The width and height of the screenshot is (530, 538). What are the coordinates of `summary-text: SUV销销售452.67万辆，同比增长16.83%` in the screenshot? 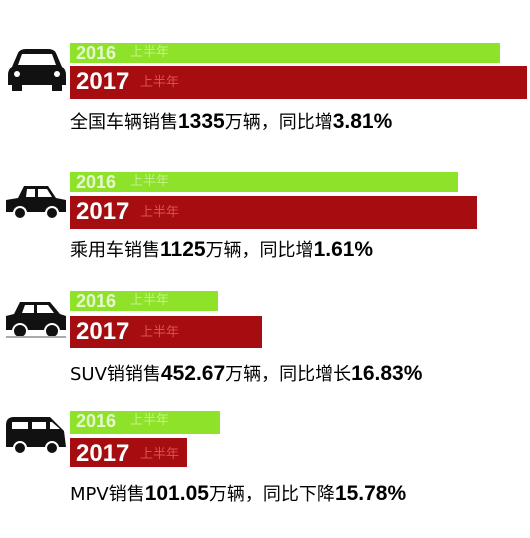 It's located at (246, 373).